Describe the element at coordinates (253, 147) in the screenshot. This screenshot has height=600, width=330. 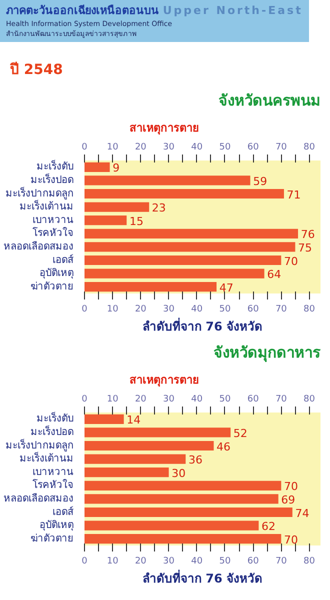
I see `x-tick-label: 60` at that location.